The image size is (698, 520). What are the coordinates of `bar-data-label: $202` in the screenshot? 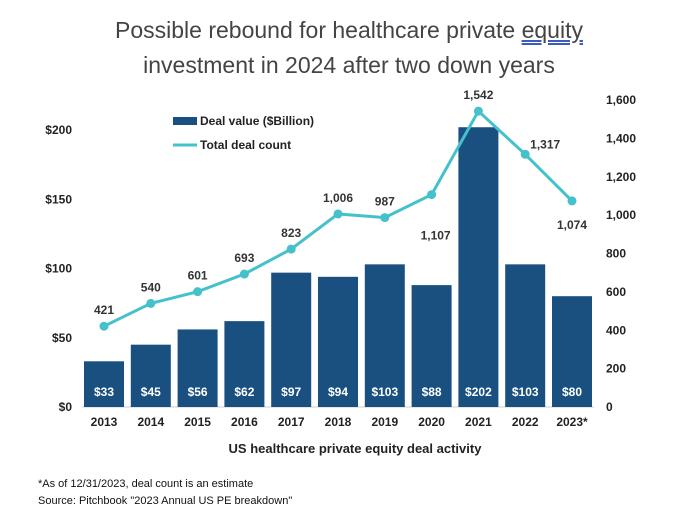 It's located at (478, 392).